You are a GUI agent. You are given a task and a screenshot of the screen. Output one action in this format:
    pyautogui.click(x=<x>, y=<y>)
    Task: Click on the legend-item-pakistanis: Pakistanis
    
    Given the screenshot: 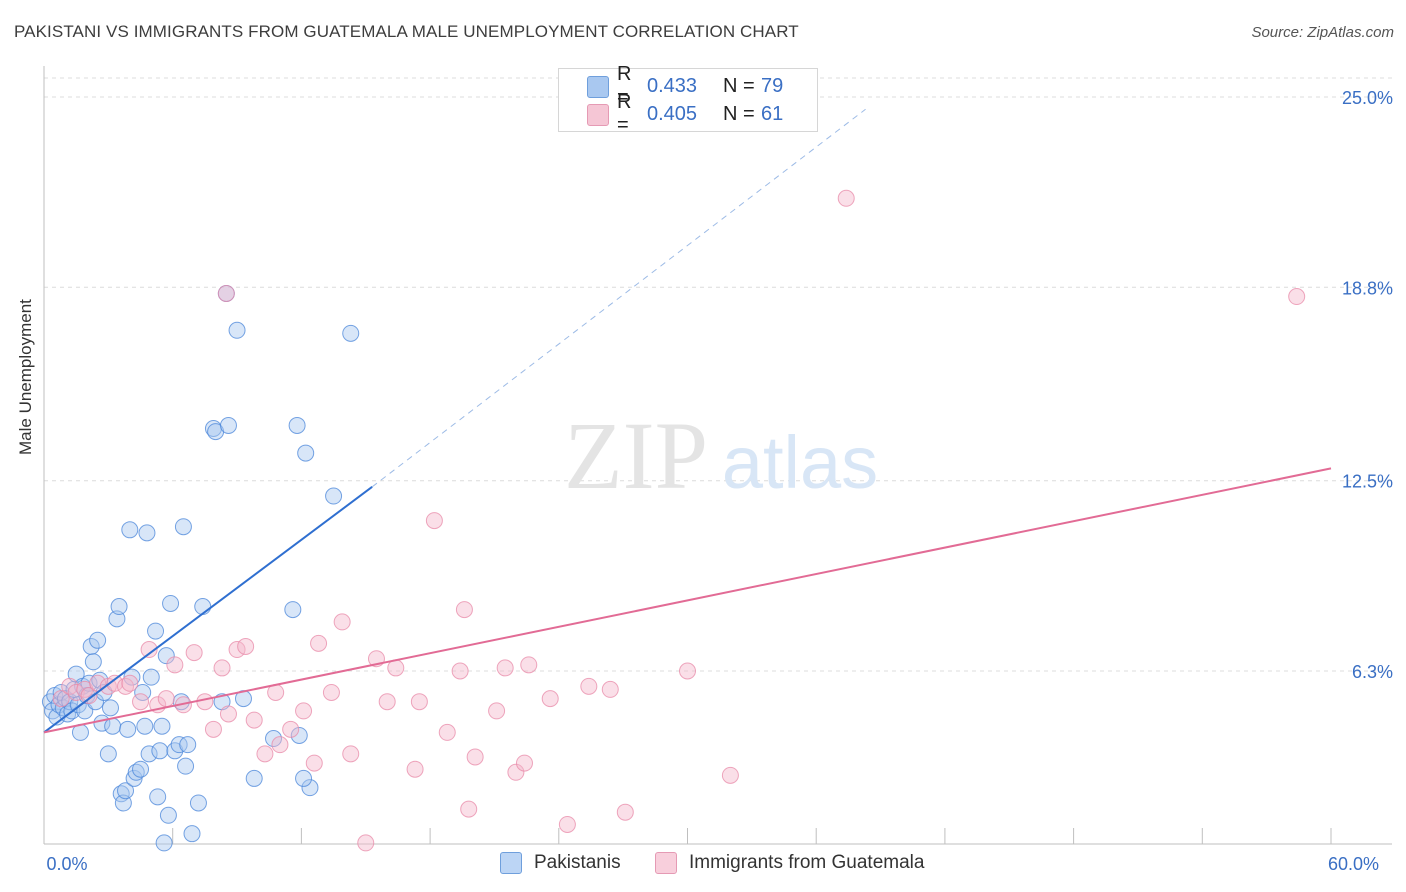 What is the action you would take?
    pyautogui.click(x=560, y=863)
    